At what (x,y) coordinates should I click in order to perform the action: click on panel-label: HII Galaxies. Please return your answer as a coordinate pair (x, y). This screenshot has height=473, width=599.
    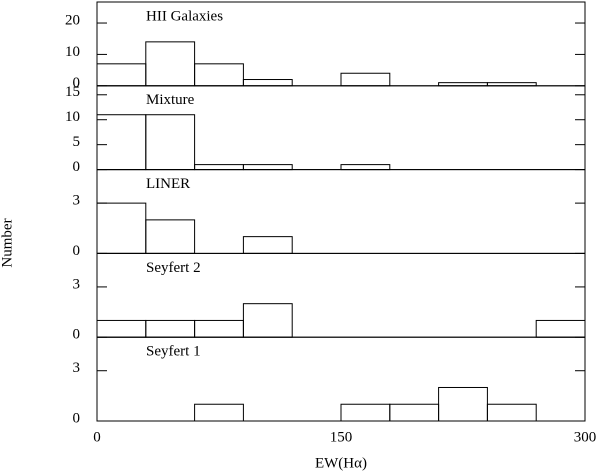
    Looking at the image, I should click on (184, 16).